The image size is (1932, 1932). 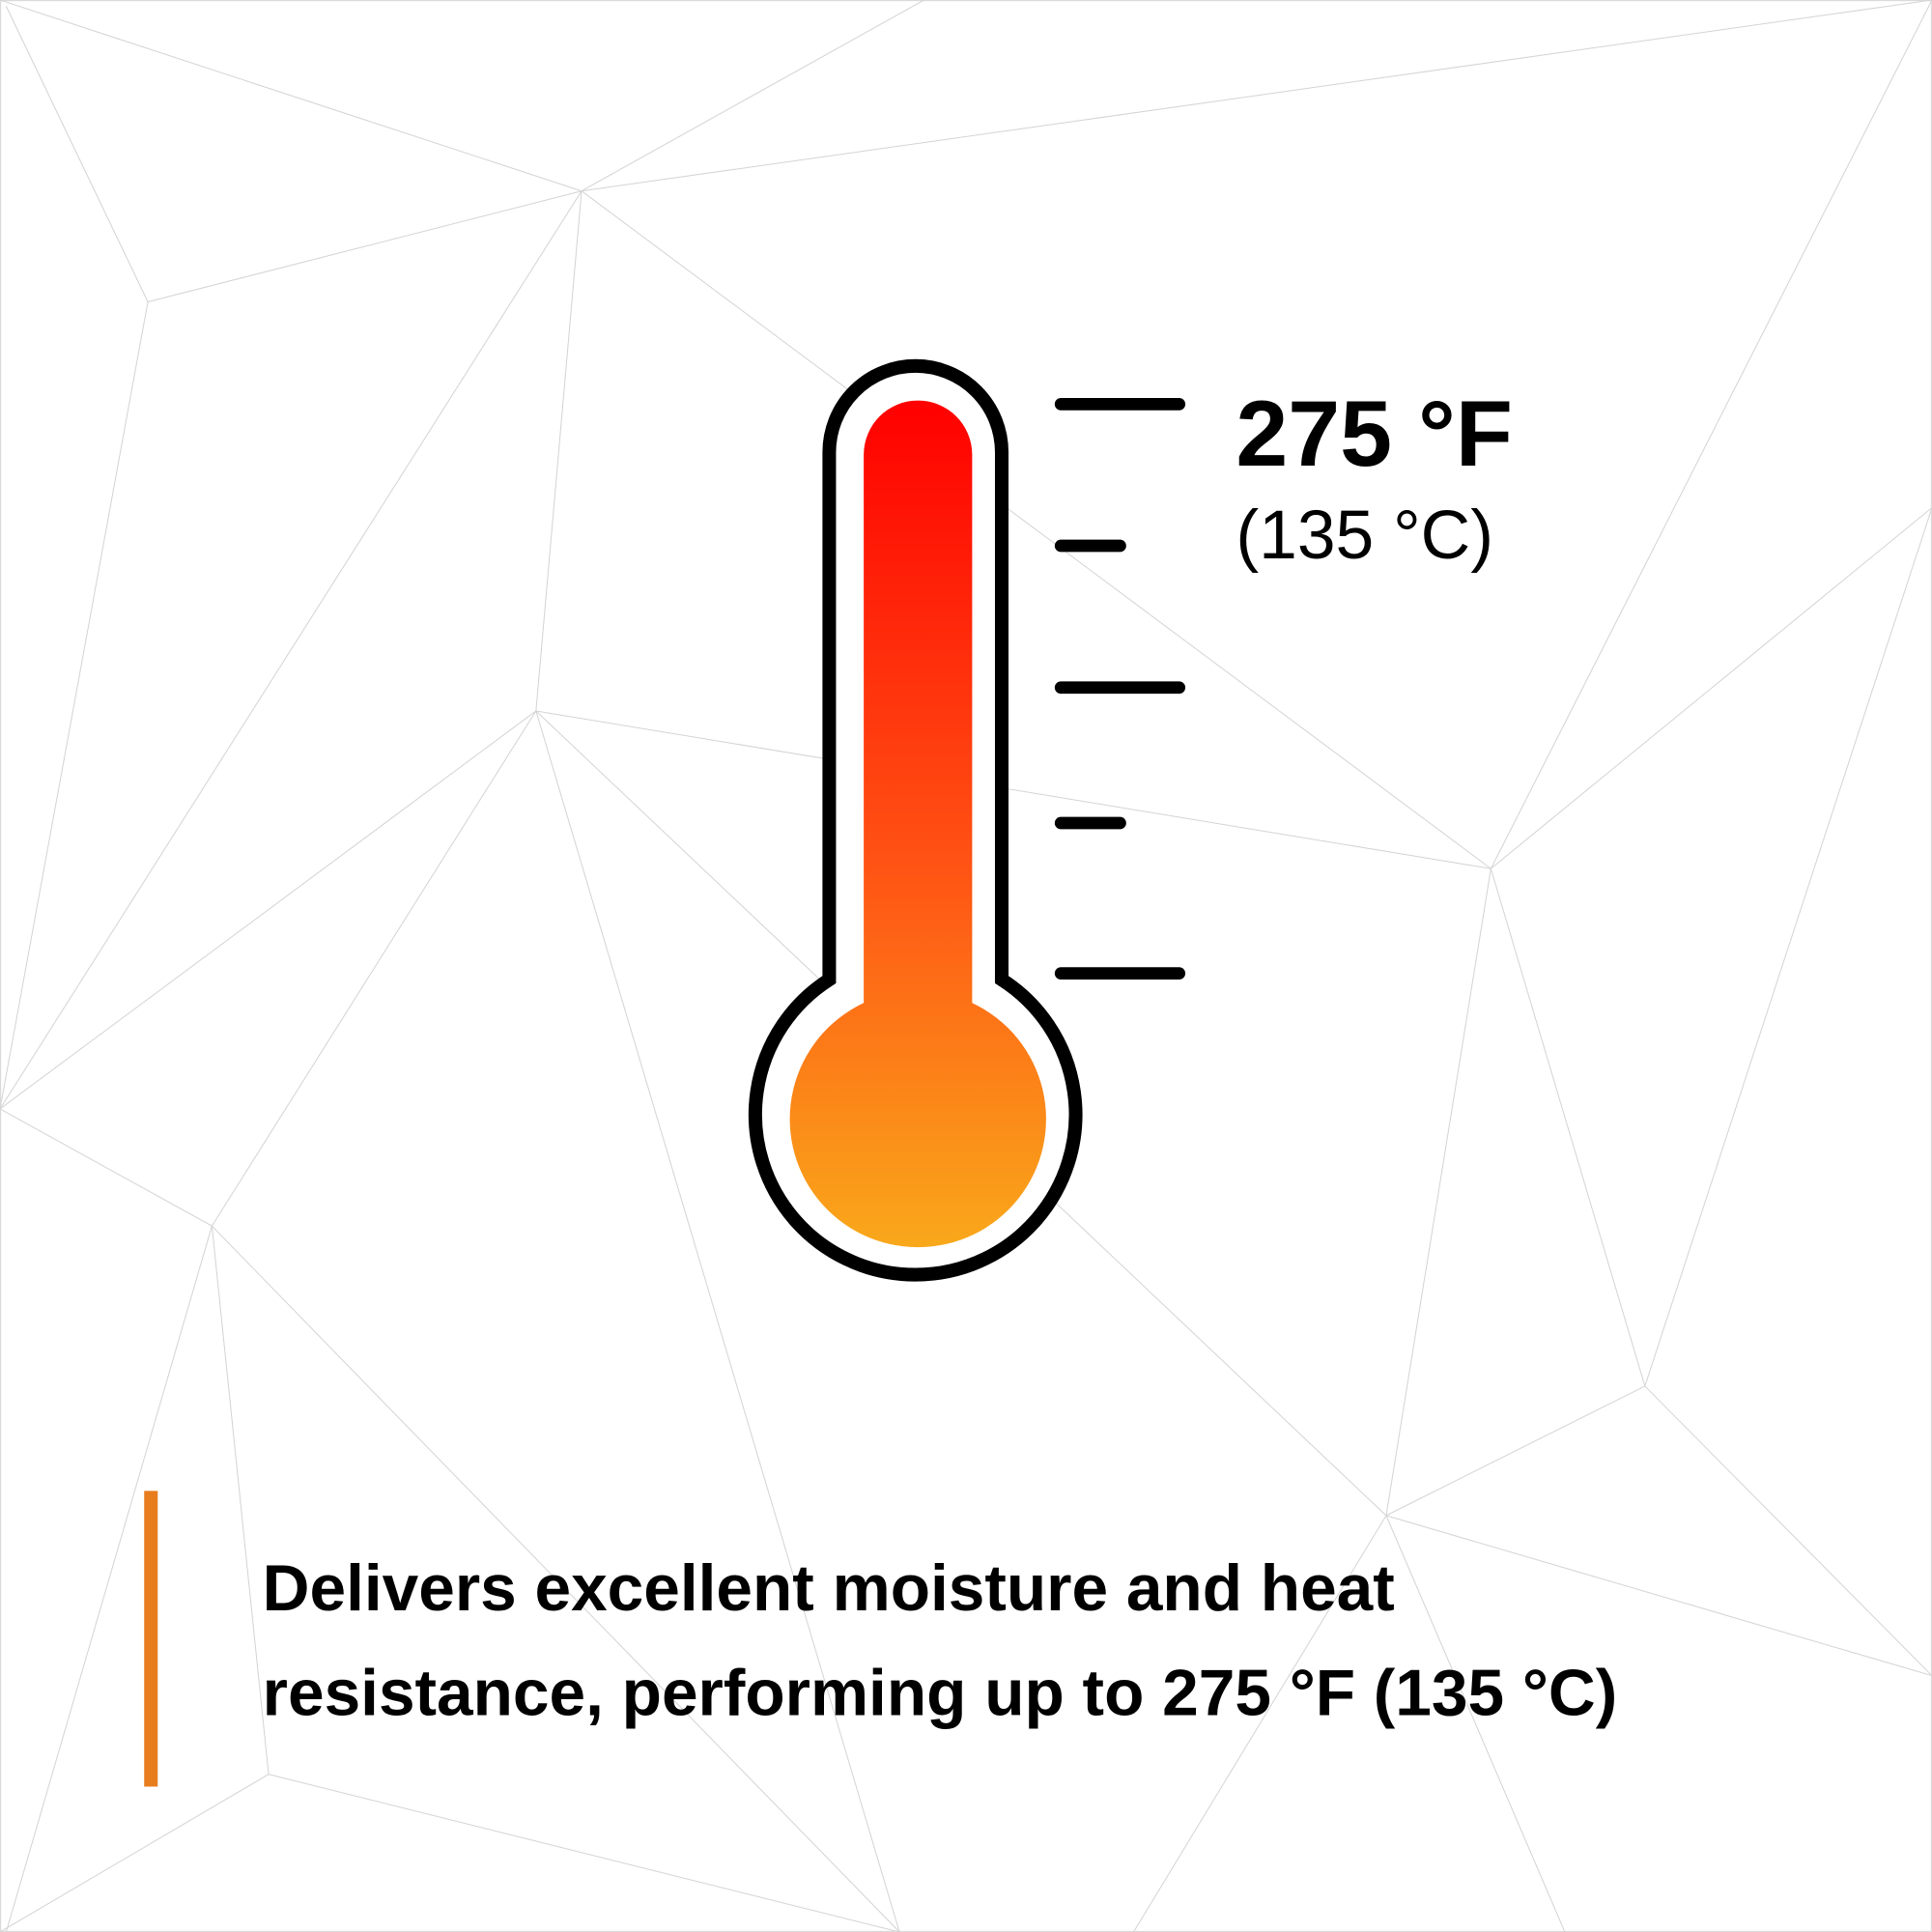 I want to click on temperature-fahrenheit: 275 °F, so click(x=1374, y=433).